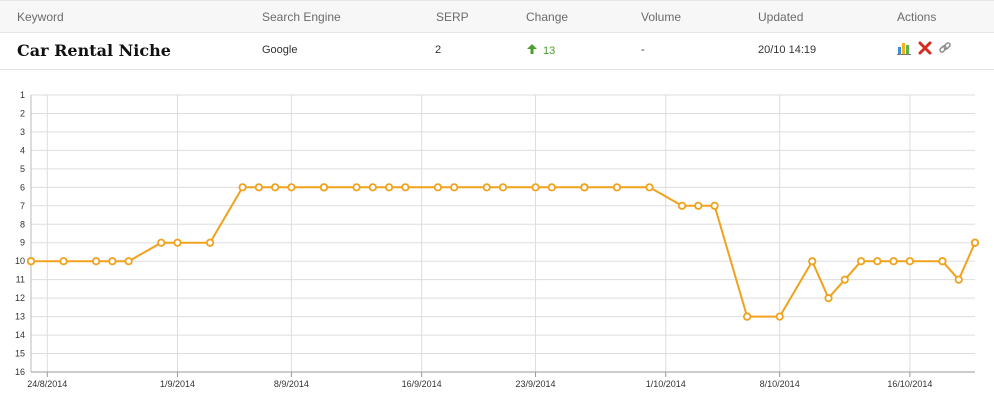 This screenshot has width=994, height=410. What do you see at coordinates (917, 17) in the screenshot?
I see `header-actions: Actions` at bounding box center [917, 17].